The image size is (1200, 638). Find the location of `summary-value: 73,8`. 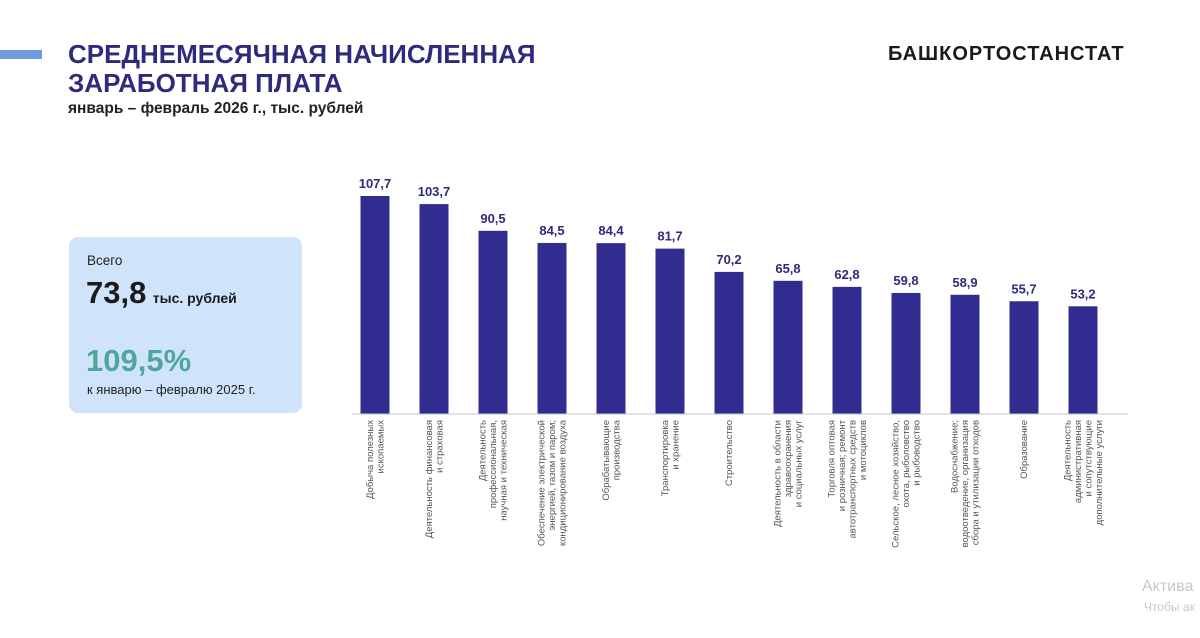

summary-value: 73,8 is located at coordinates (116, 292).